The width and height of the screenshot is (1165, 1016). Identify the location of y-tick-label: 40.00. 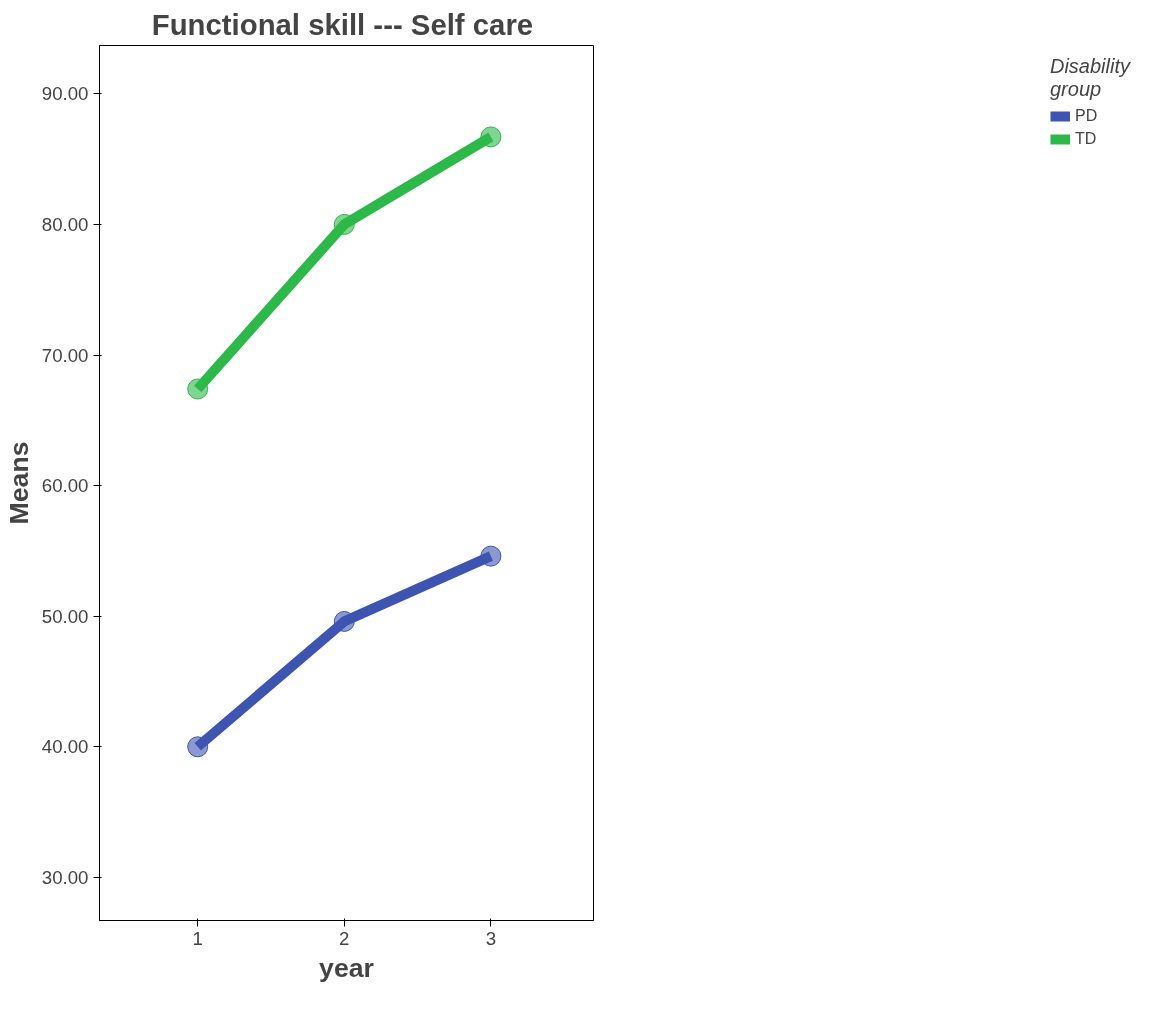
(65, 747).